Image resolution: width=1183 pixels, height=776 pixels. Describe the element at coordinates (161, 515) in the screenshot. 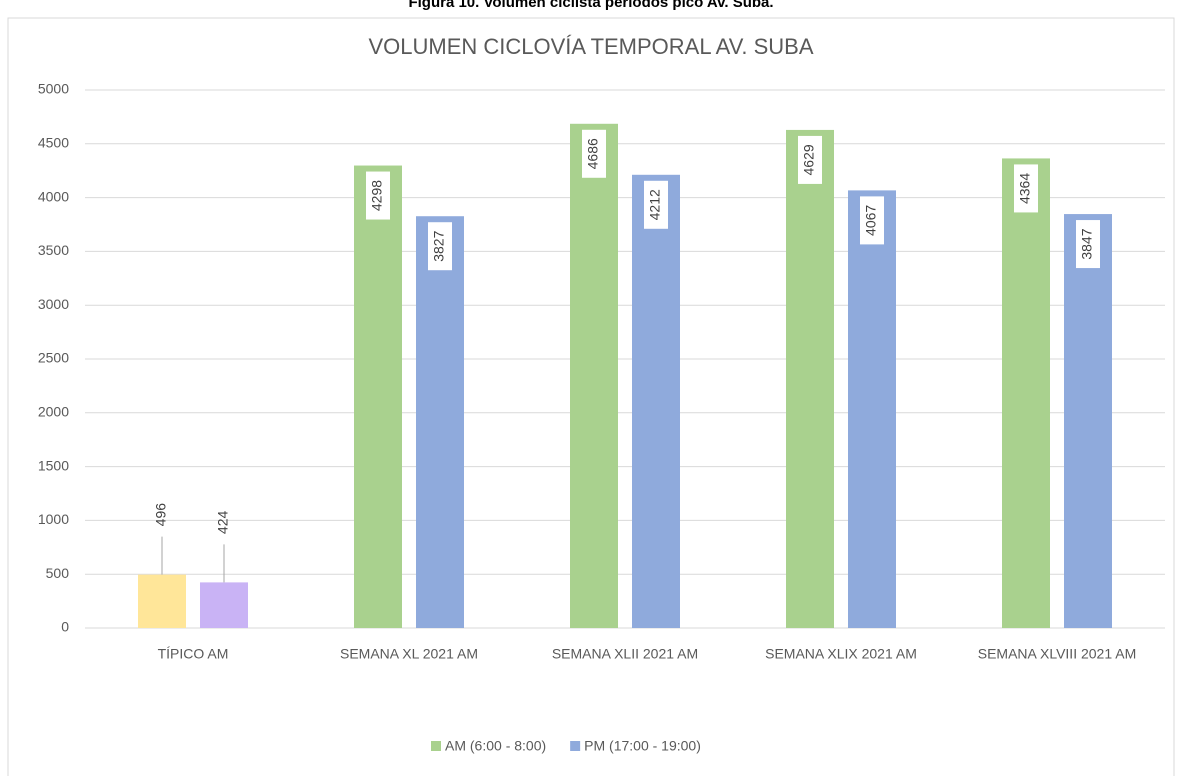

I see `value-label: 496` at that location.